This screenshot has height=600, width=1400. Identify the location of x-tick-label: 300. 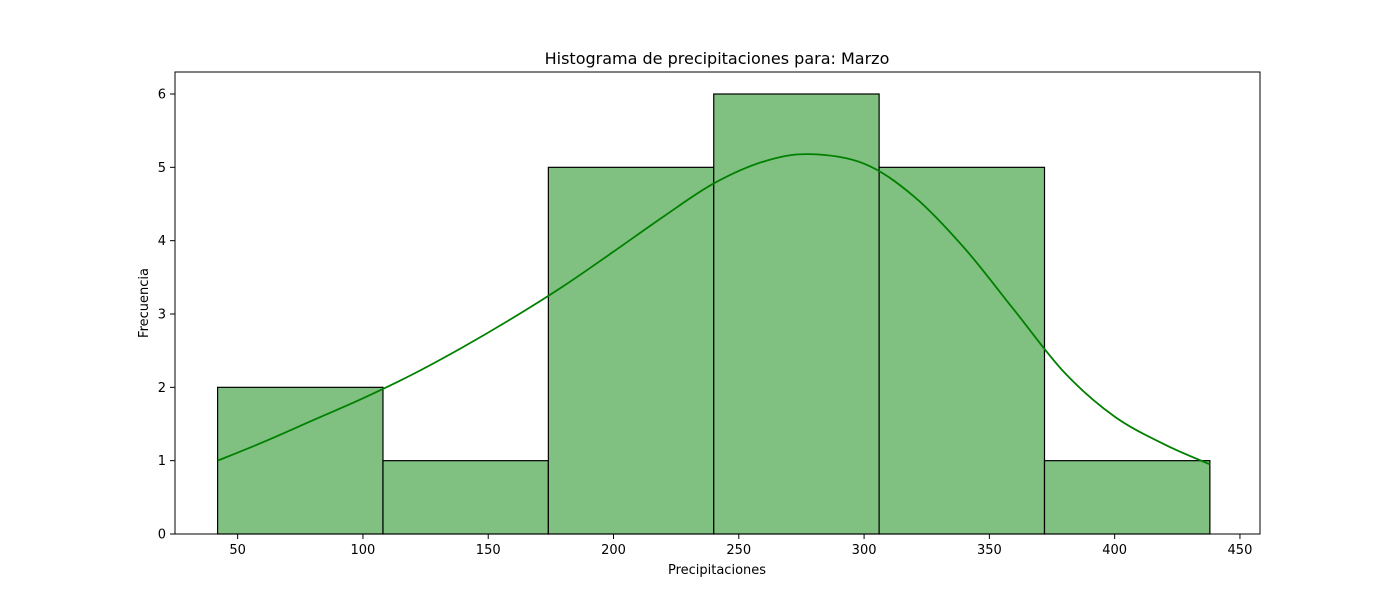
(864, 550).